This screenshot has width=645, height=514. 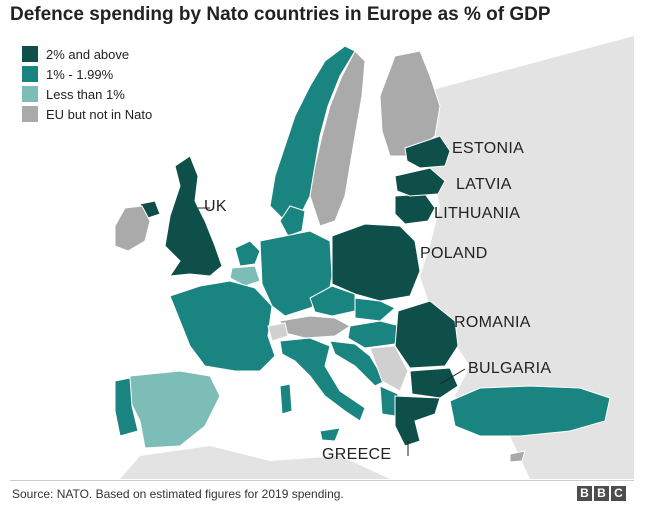 I want to click on legend-label-2pct: 2% and above, so click(x=88, y=54).